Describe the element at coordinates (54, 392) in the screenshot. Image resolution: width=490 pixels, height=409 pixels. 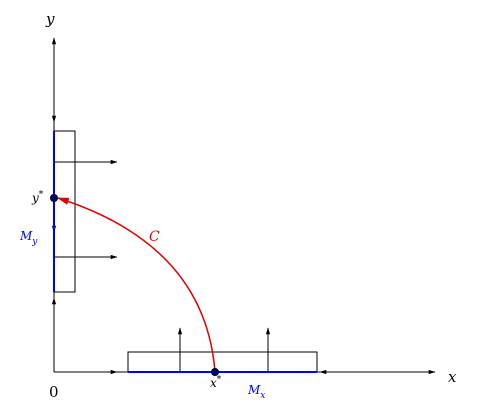
I see `origin-label: 0` at that location.